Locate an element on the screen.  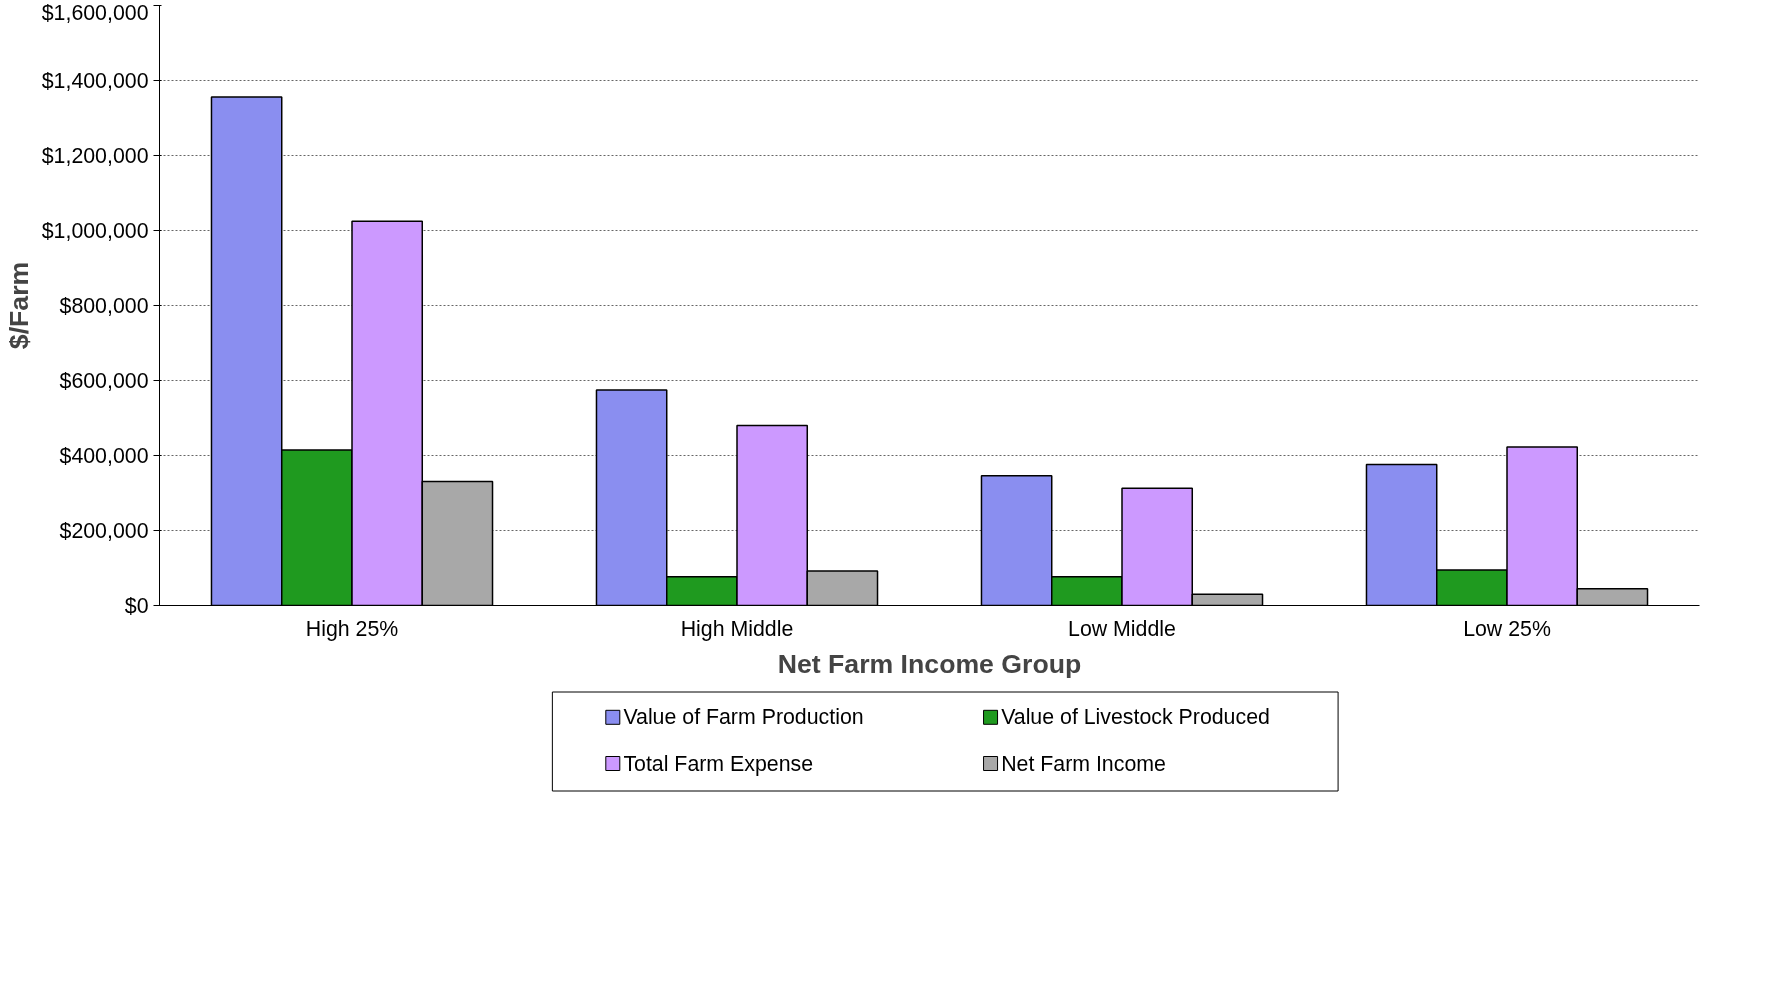
legend-label: Value of Farm Production is located at coordinates (743, 717).